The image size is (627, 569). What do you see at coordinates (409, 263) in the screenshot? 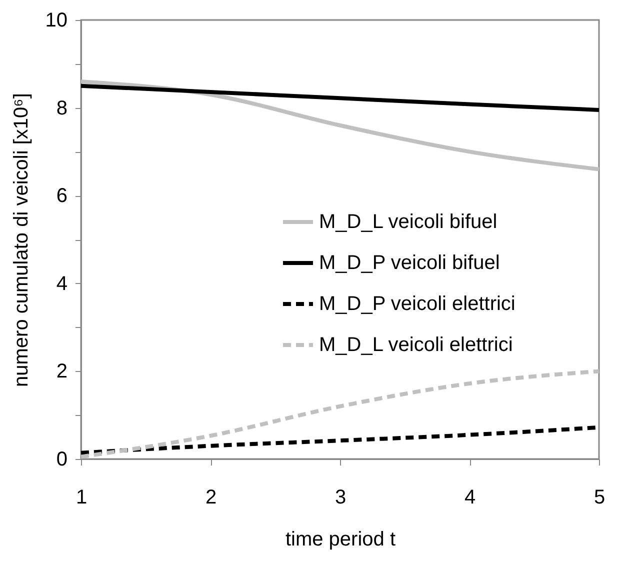
I see `legend-label: M_D_P veicoli bifuel` at bounding box center [409, 263].